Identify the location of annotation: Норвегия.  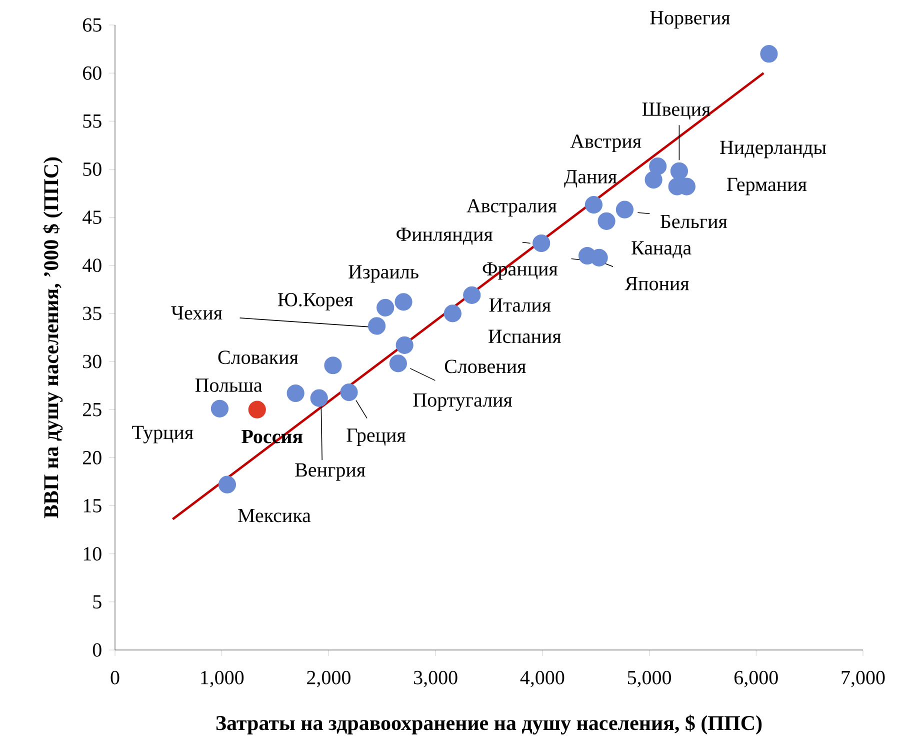
(690, 20).